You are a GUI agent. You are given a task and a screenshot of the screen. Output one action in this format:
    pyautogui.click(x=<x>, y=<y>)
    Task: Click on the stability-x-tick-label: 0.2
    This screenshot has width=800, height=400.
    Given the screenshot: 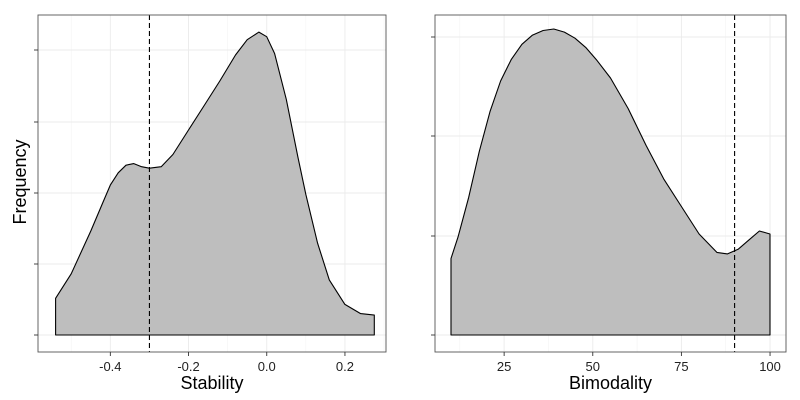 What is the action you would take?
    pyautogui.click(x=345, y=366)
    